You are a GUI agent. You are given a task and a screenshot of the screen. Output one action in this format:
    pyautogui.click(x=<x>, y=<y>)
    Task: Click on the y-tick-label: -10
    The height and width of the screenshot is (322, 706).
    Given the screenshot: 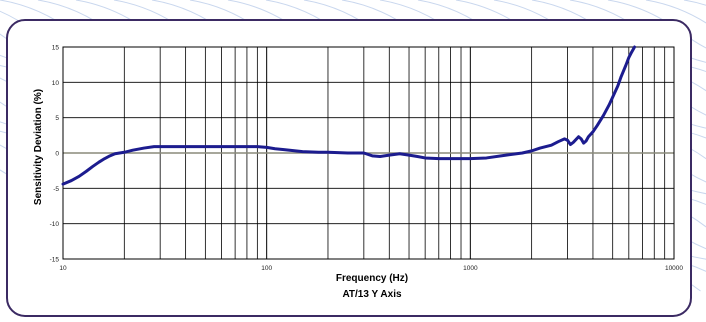 What is the action you would take?
    pyautogui.click(x=55, y=224)
    